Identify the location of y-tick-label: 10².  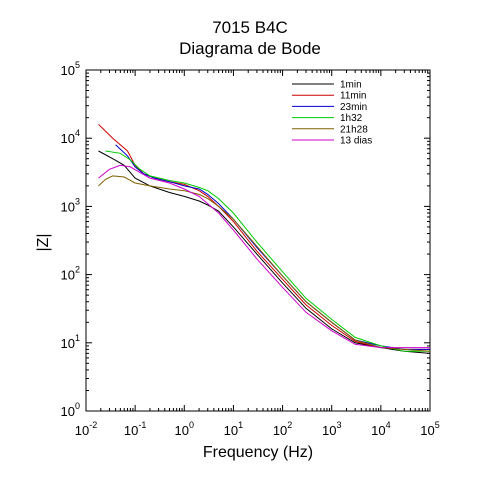
(70, 274).